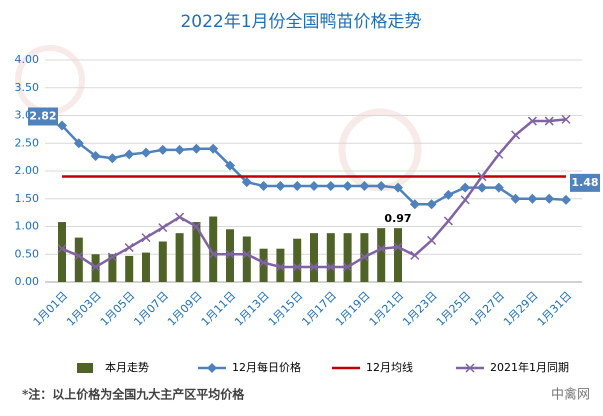 This screenshot has height=416, width=603. I want to click on watermark: 中禽网, so click(570, 395).